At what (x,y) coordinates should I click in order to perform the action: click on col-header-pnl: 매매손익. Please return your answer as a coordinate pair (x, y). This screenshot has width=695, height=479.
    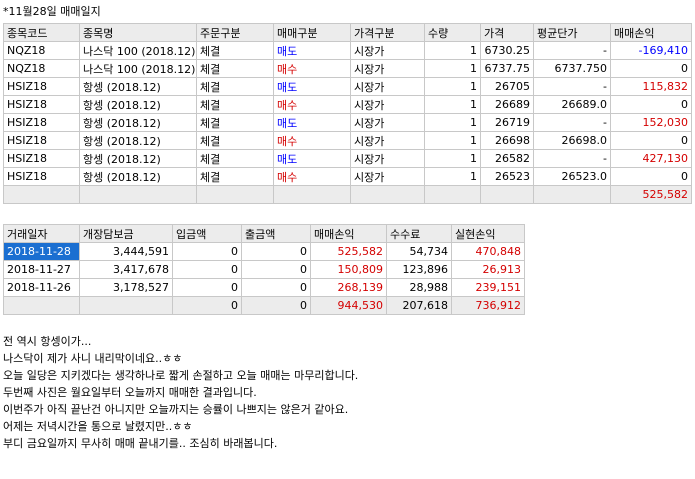
    Looking at the image, I should click on (651, 32).